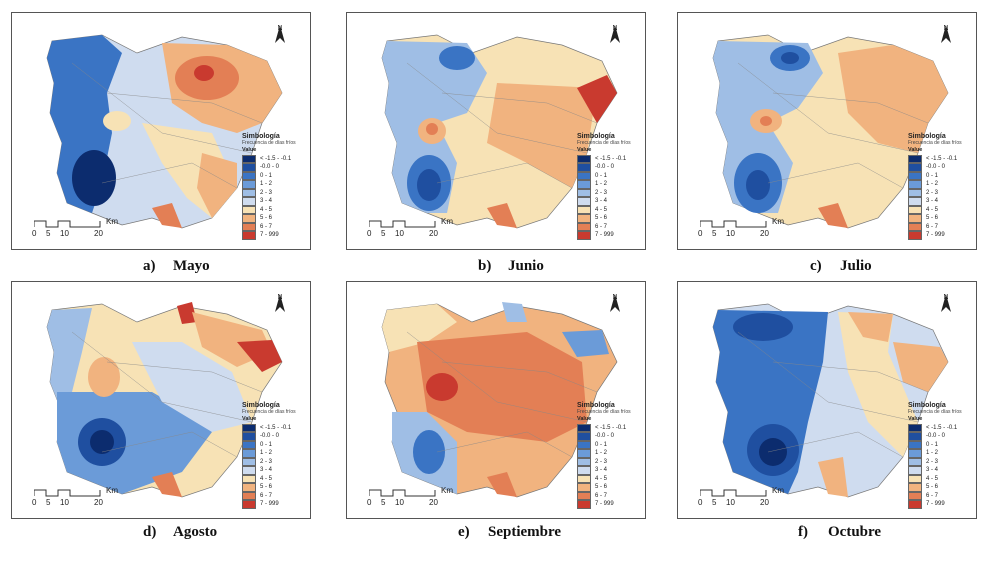 The height and width of the screenshot is (582, 987). Describe the element at coordinates (266, 478) in the screenshot. I see `legend-label: 4 - 5` at that location.